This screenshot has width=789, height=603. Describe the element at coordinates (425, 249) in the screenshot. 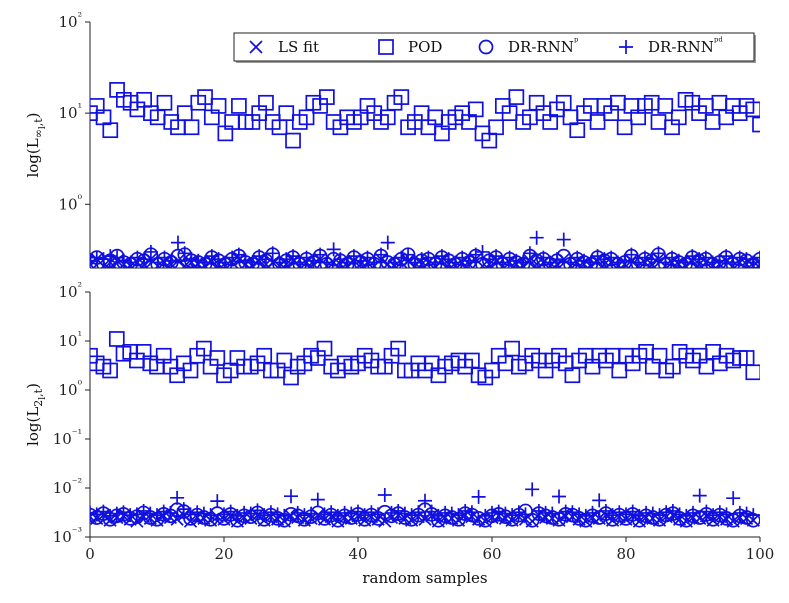

I see `series-plus` at that location.